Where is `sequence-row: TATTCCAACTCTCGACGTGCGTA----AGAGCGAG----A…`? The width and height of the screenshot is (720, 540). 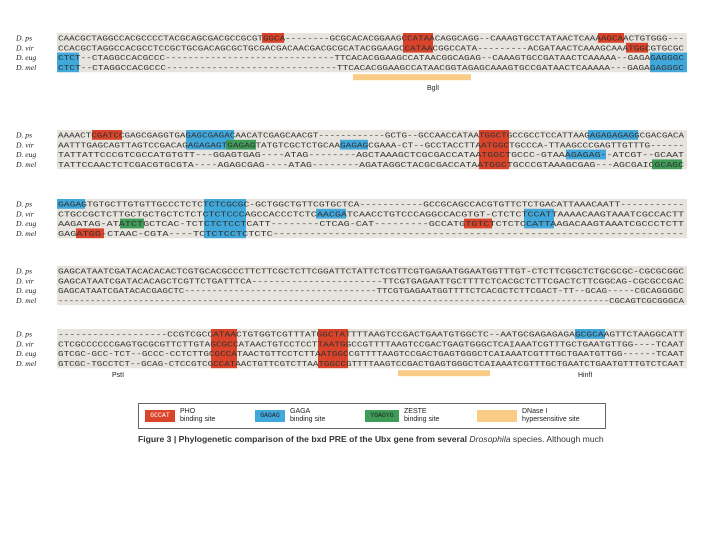
sequence-row: TATTCCAACTCTCGACGTGCGTA----AGAGCGAG----A… is located at coordinates (371, 166).